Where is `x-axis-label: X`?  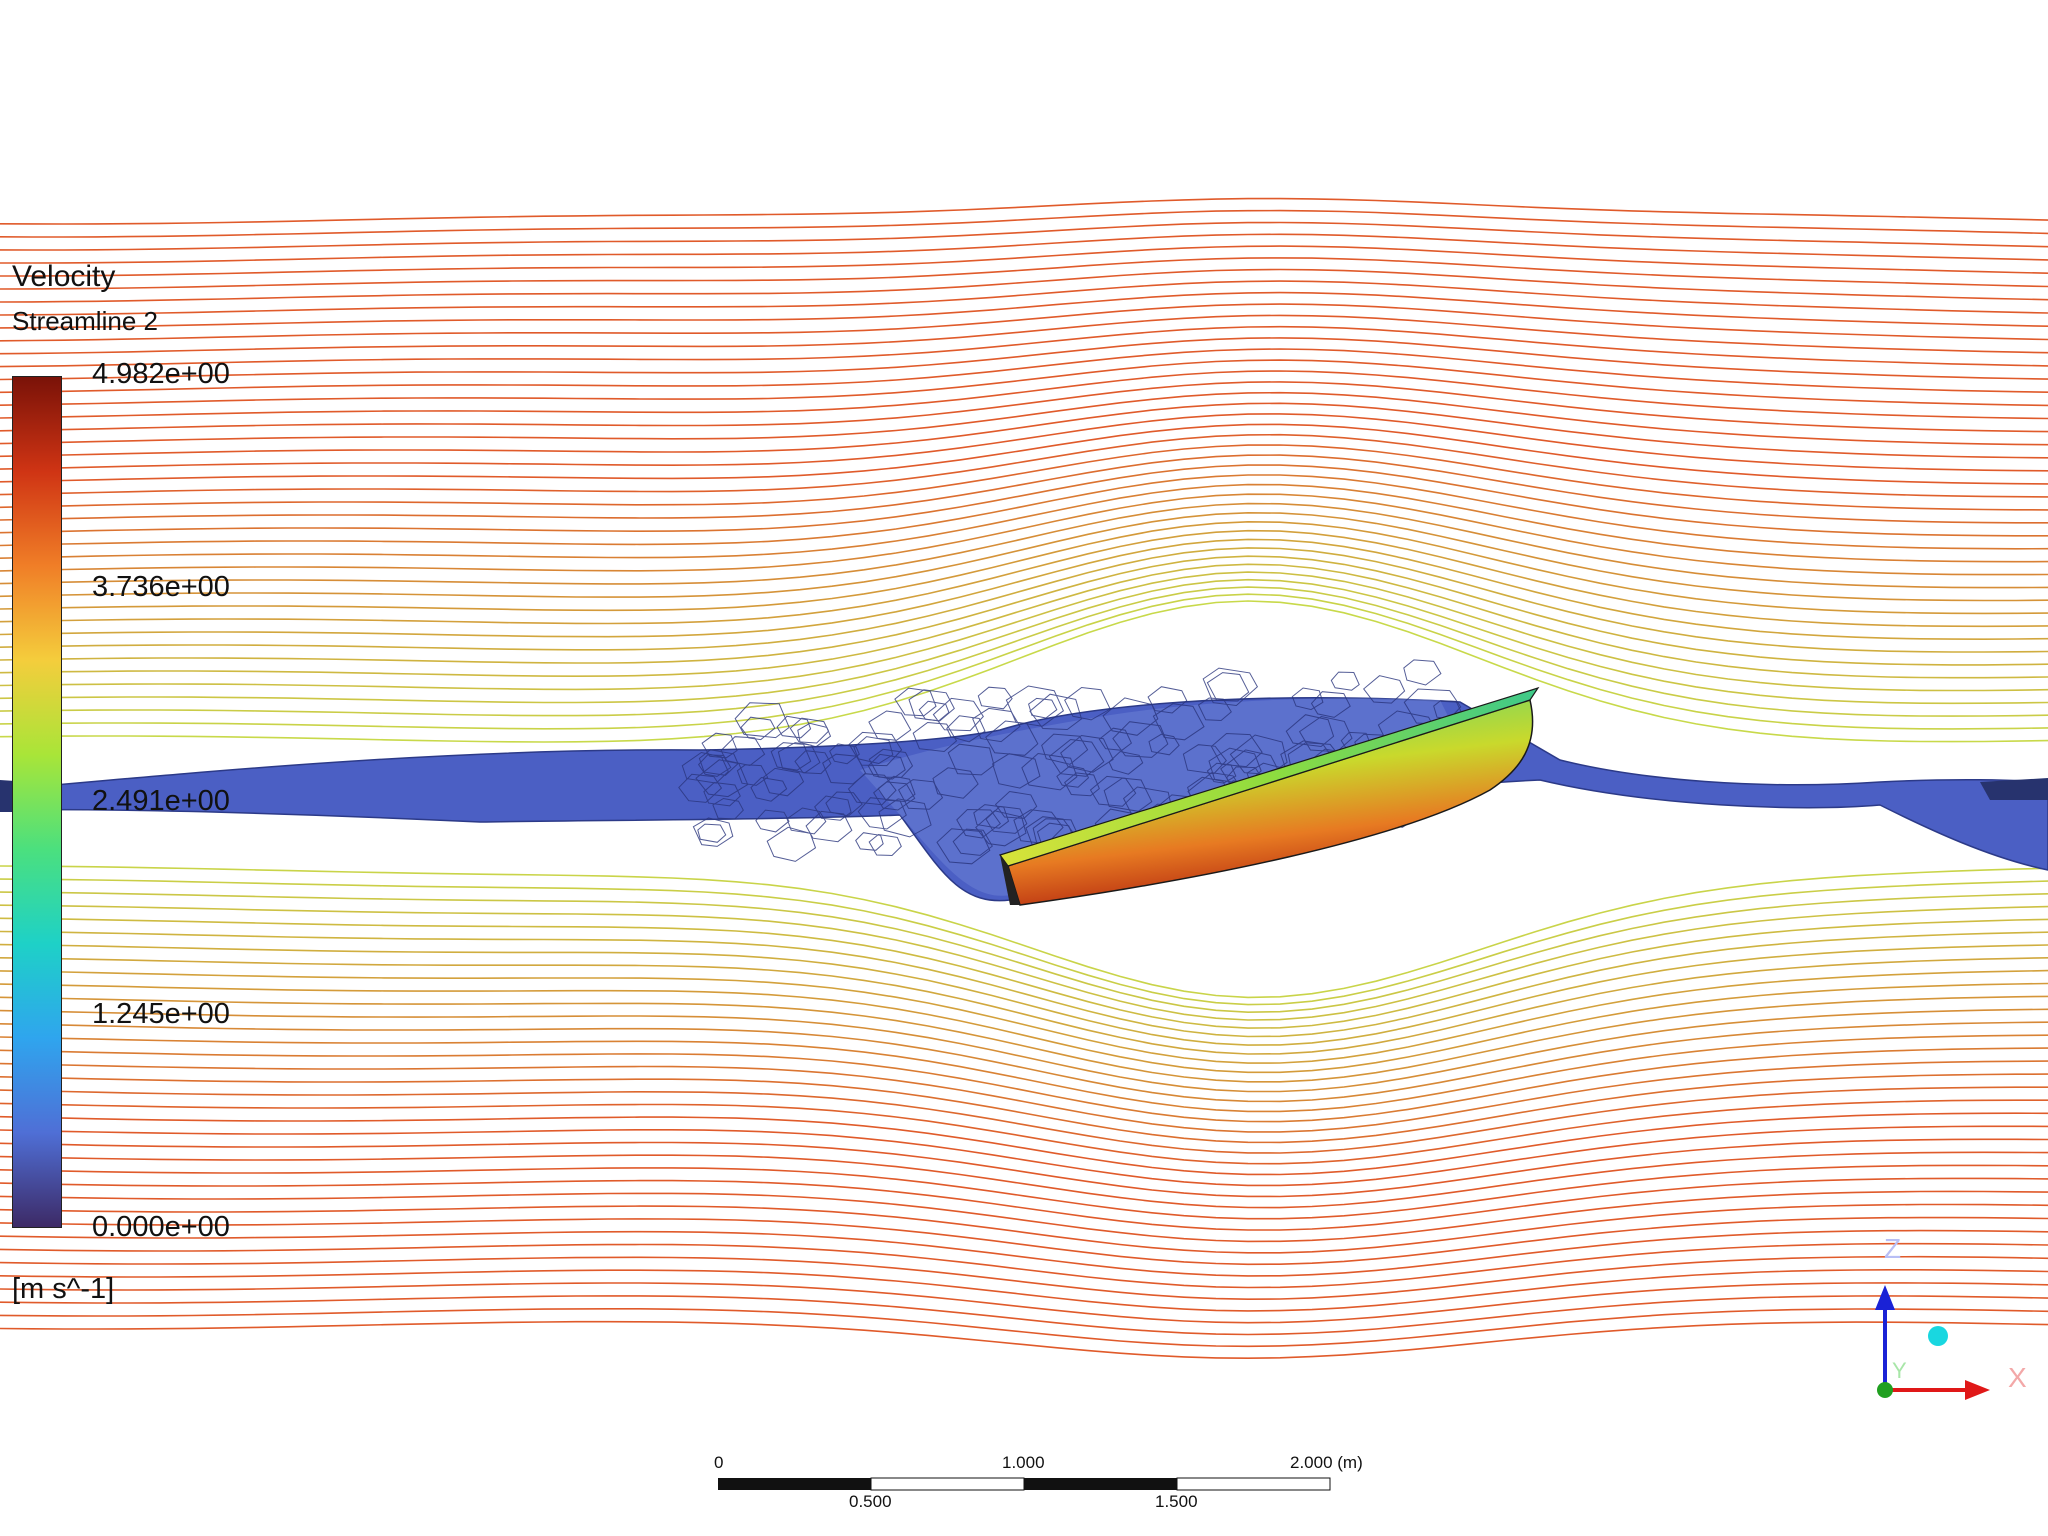
x-axis-label: X is located at coordinates (2017, 1377).